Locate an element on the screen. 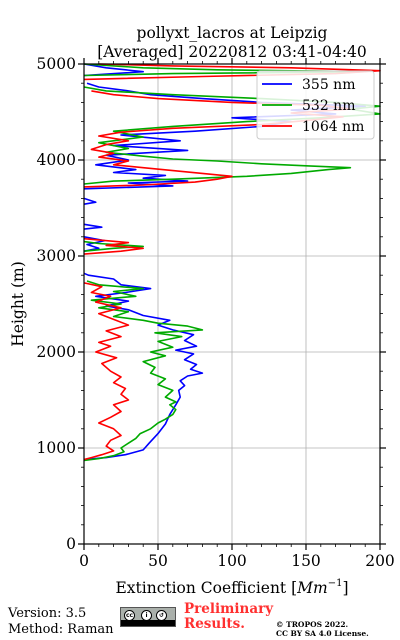  x-tick-label: 200 is located at coordinates (380, 561).